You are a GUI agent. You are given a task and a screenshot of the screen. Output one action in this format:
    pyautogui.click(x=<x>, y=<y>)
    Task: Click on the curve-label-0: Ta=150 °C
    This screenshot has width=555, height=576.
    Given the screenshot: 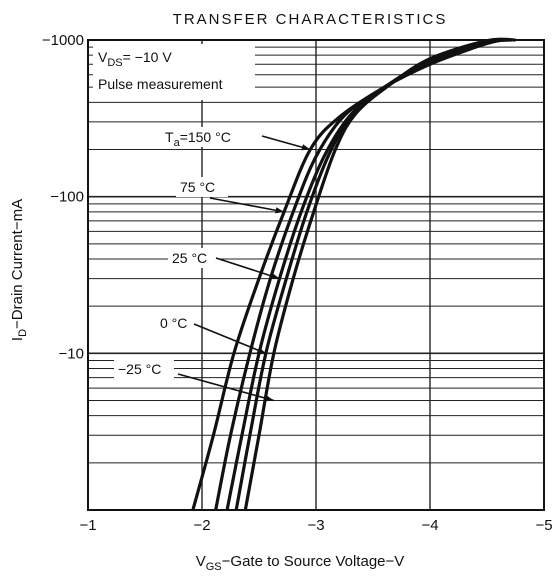 What is the action you would take?
    pyautogui.click(x=198, y=139)
    